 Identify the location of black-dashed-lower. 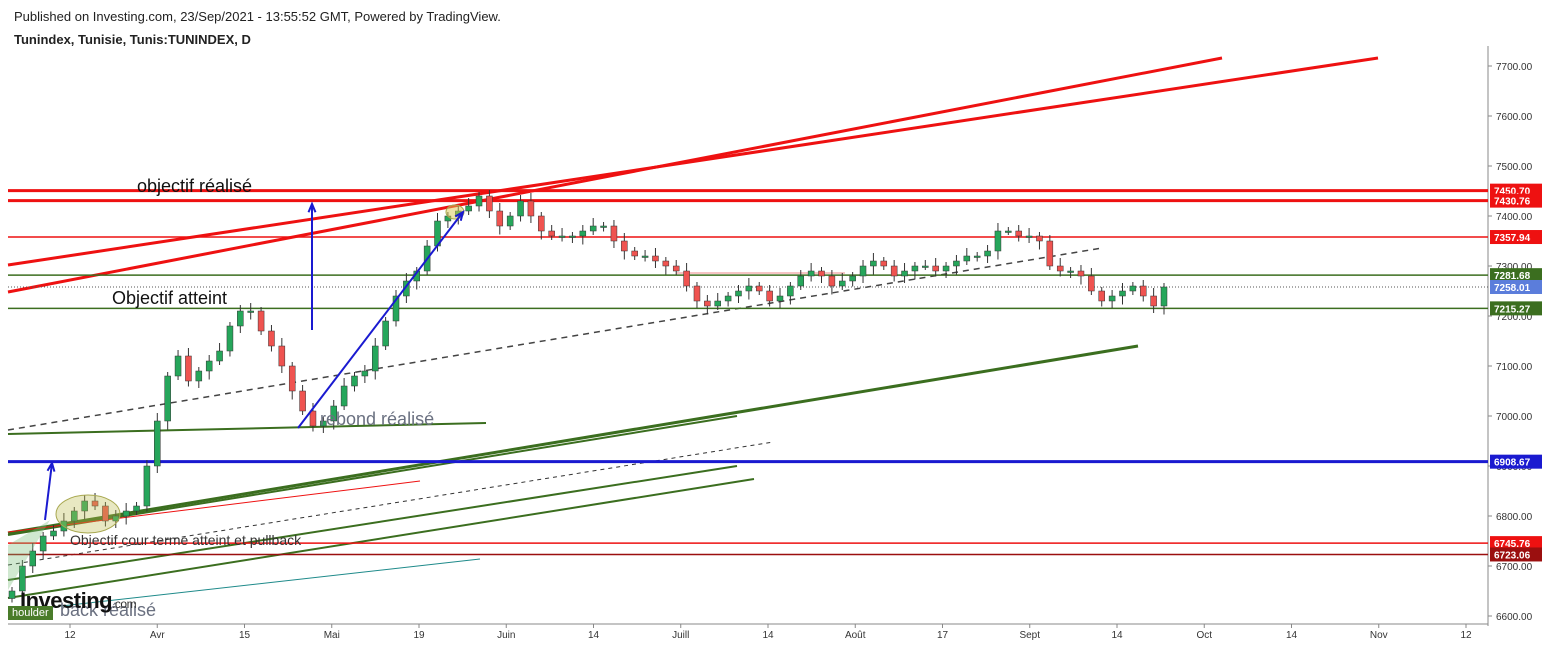
(390, 503).